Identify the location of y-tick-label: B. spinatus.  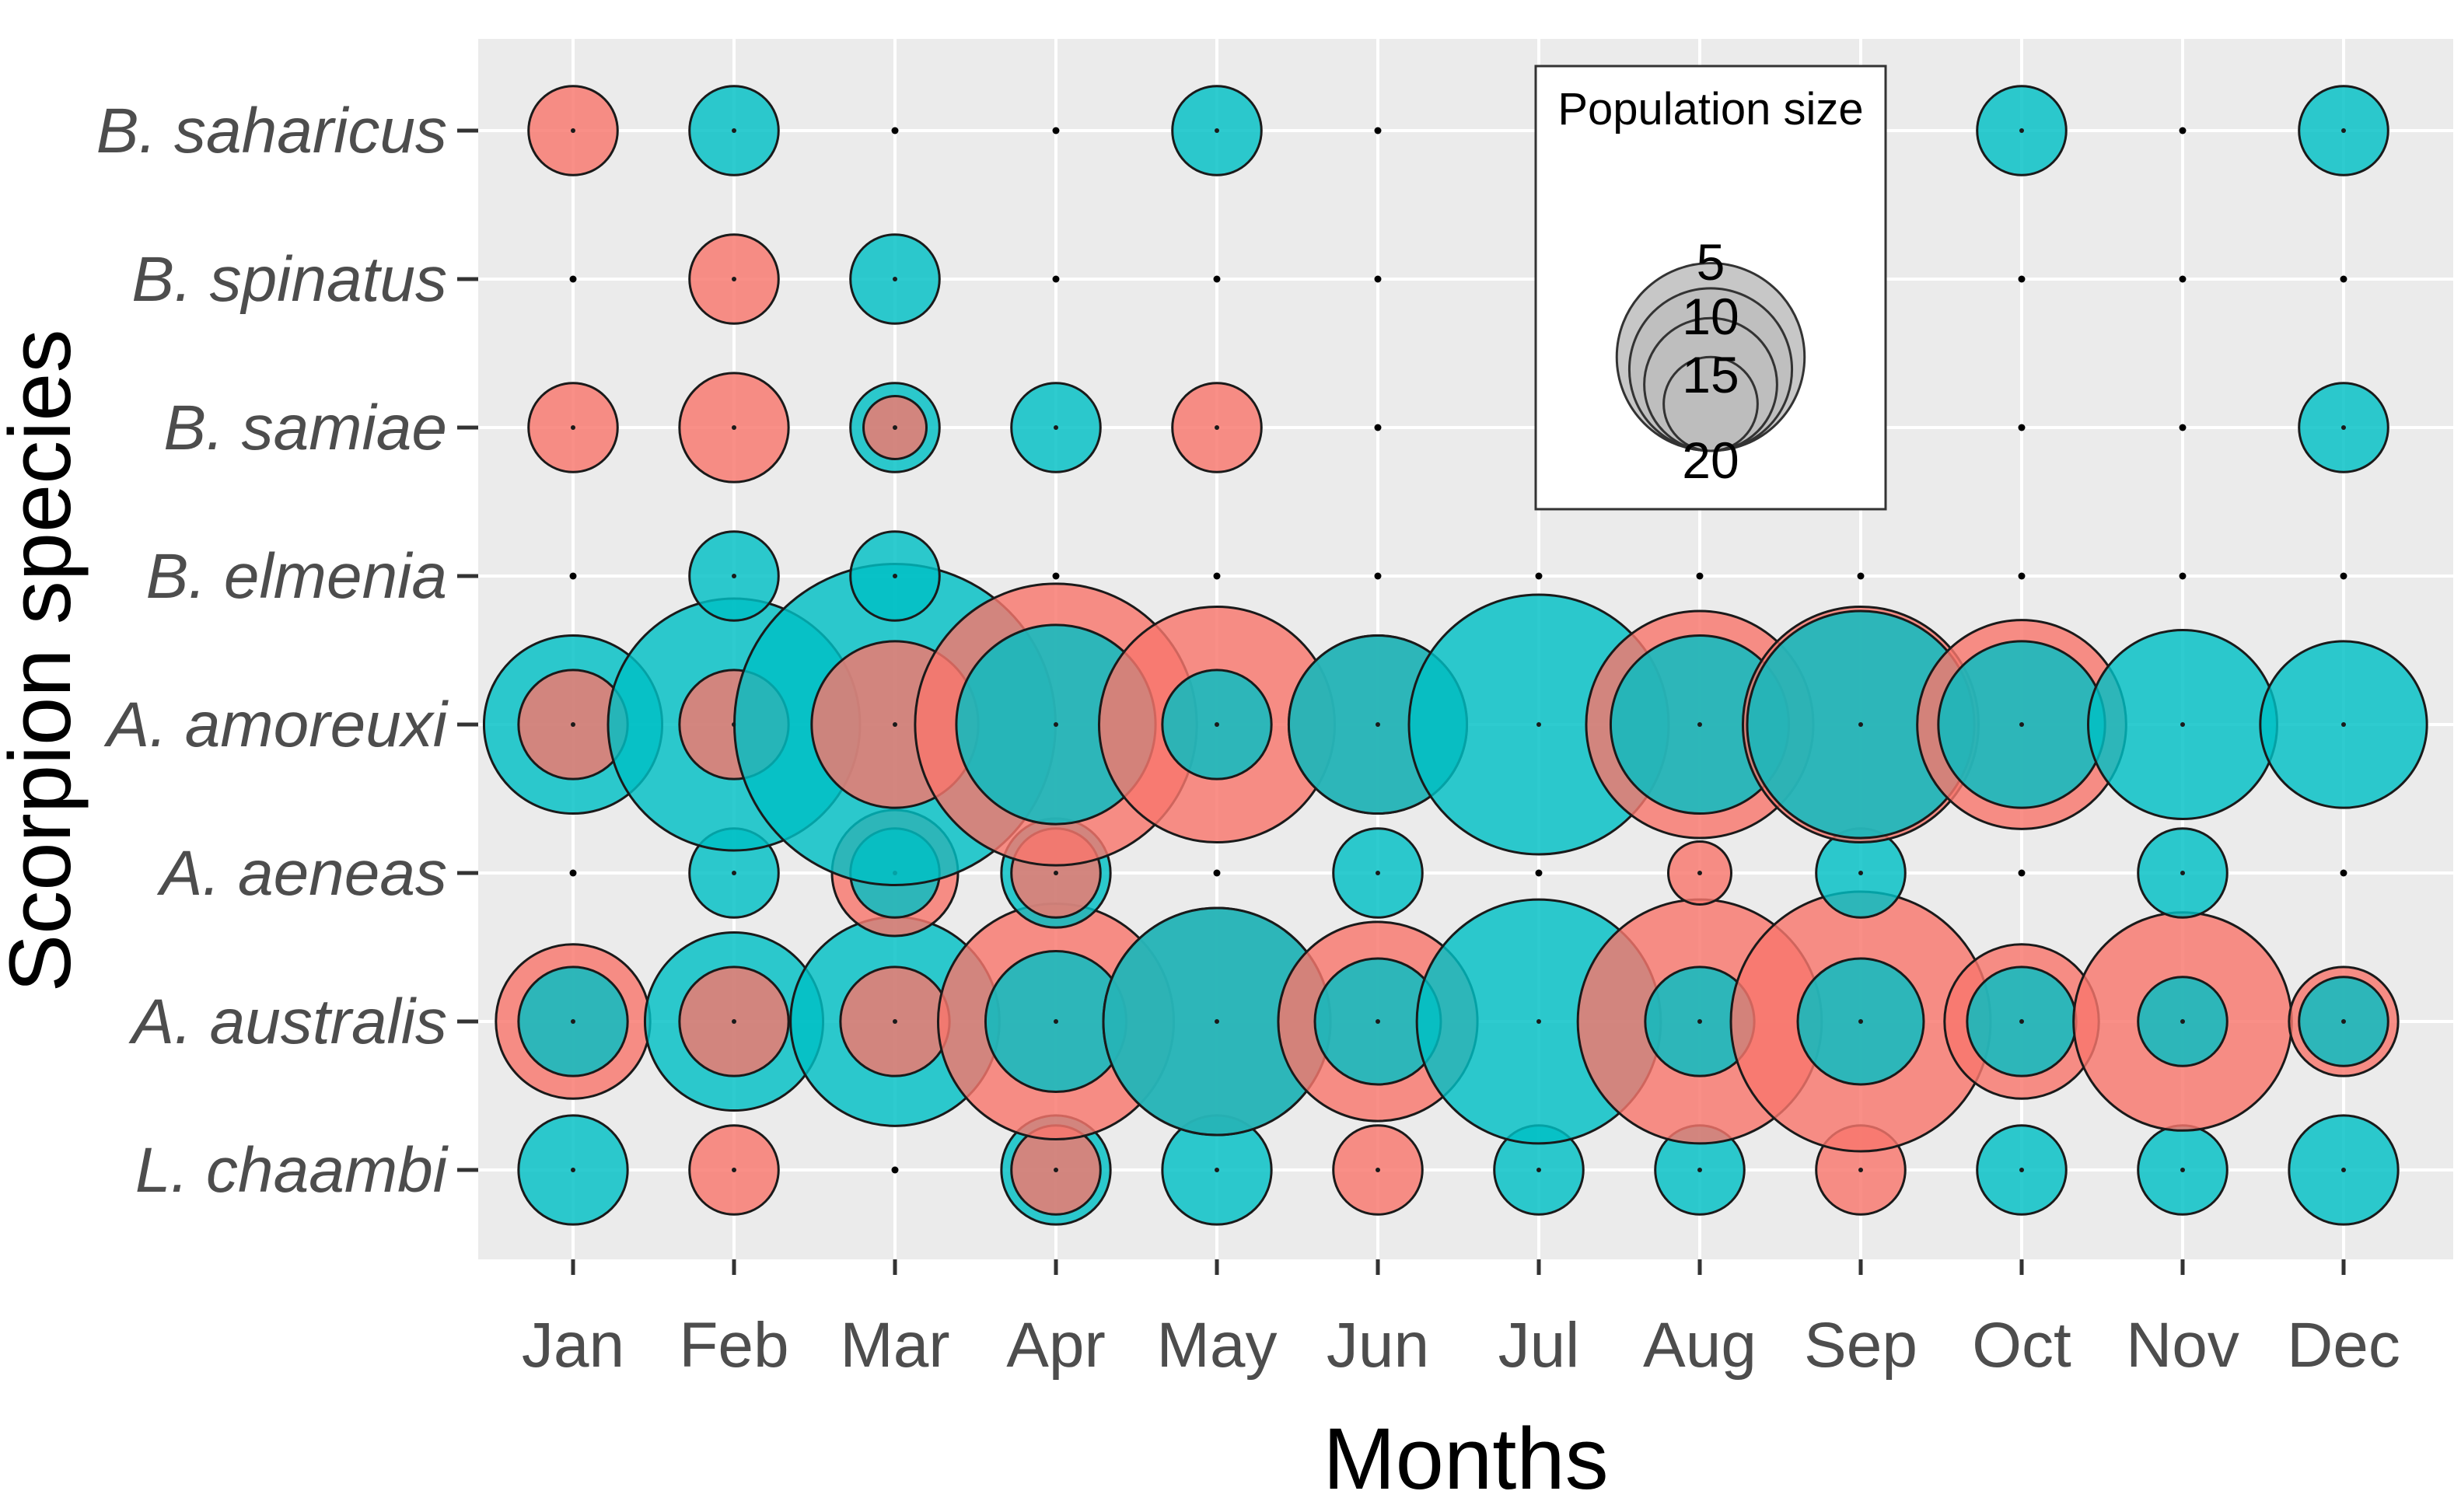
(289, 279).